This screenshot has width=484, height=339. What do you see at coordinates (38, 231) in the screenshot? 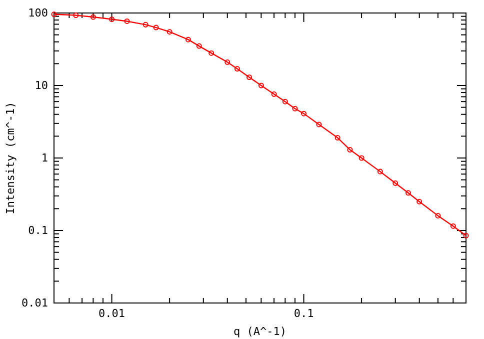
I see `y-tick-label: 0.1` at bounding box center [38, 231].